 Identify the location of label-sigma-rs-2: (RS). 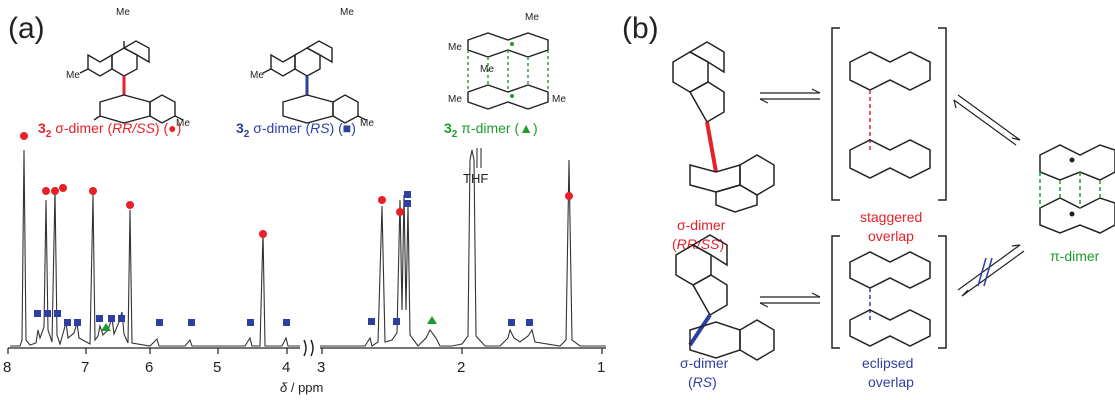
(702, 382).